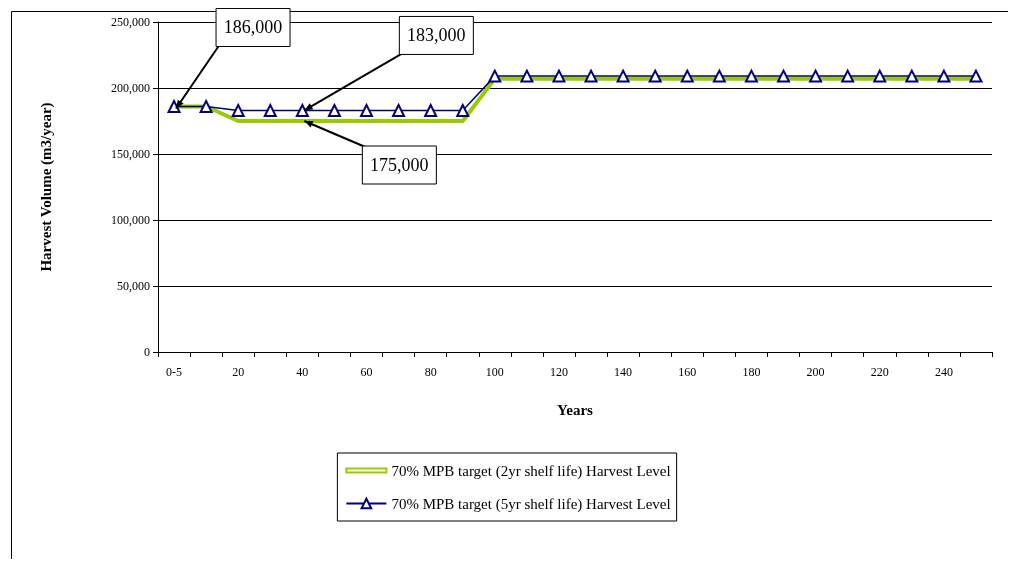  Describe the element at coordinates (943, 372) in the screenshot. I see `x-tick-label: 240` at that location.